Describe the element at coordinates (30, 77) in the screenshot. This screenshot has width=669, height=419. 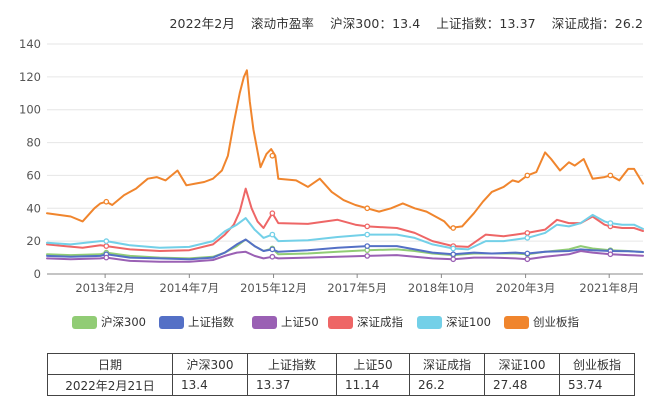
I see `y-tick-label: 120` at that location.